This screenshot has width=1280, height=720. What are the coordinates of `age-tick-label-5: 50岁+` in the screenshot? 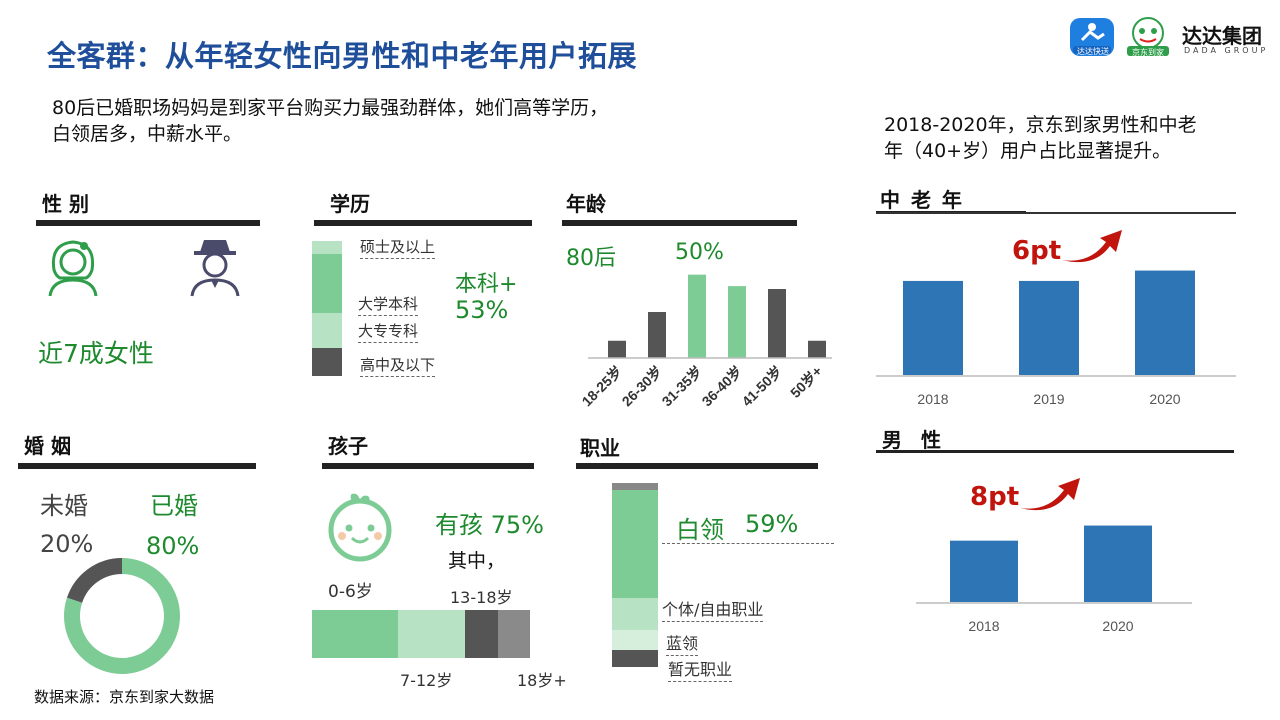 It's located at (806, 382).